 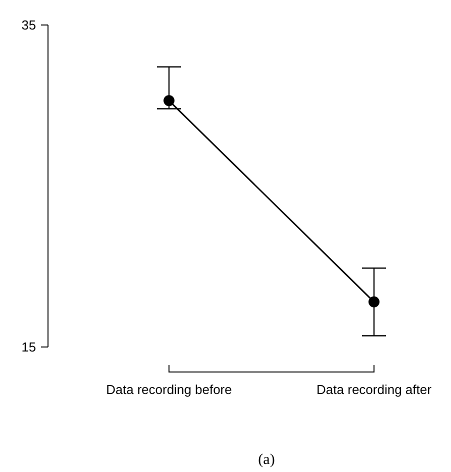 What do you see at coordinates (29, 347) in the screenshot?
I see `y-tick-label: 15` at bounding box center [29, 347].